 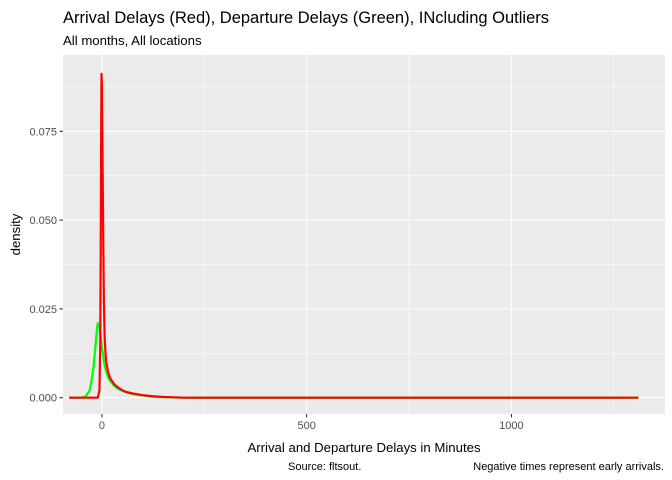 What do you see at coordinates (43, 399) in the screenshot?
I see `y-tick-label: 0.000` at bounding box center [43, 399].